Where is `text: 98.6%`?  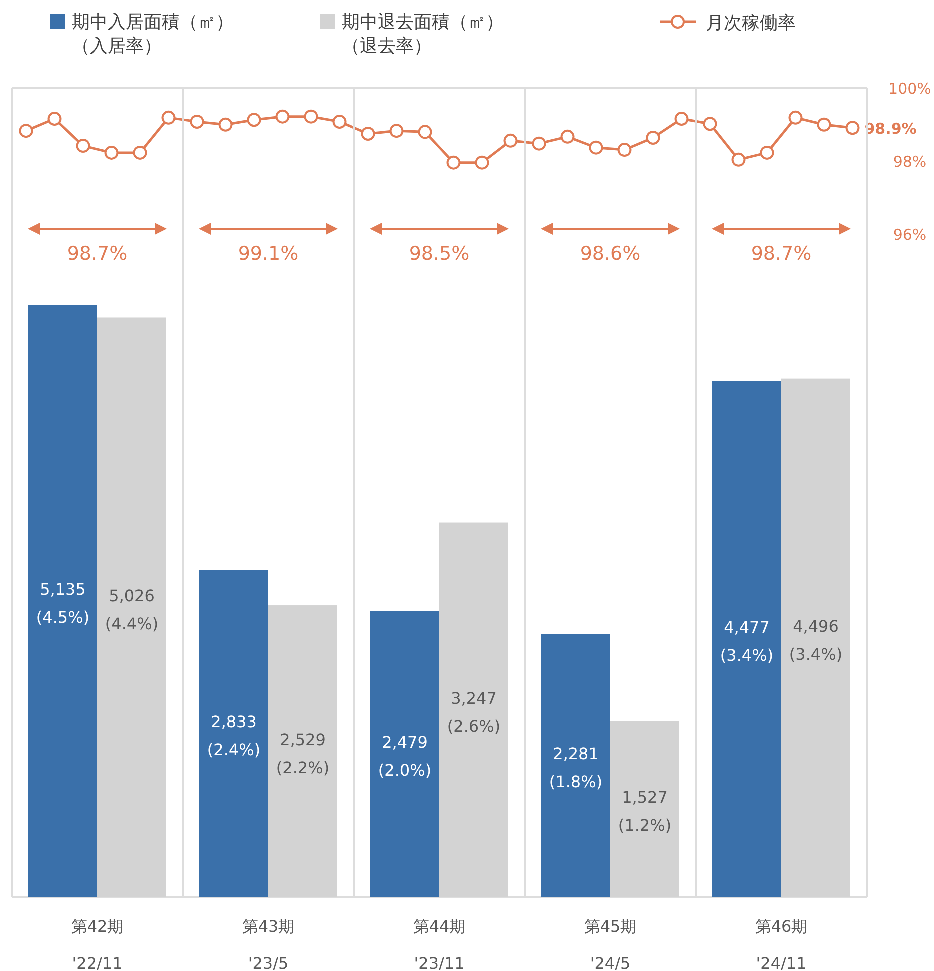
text: 98.6% is located at coordinates (610, 254).